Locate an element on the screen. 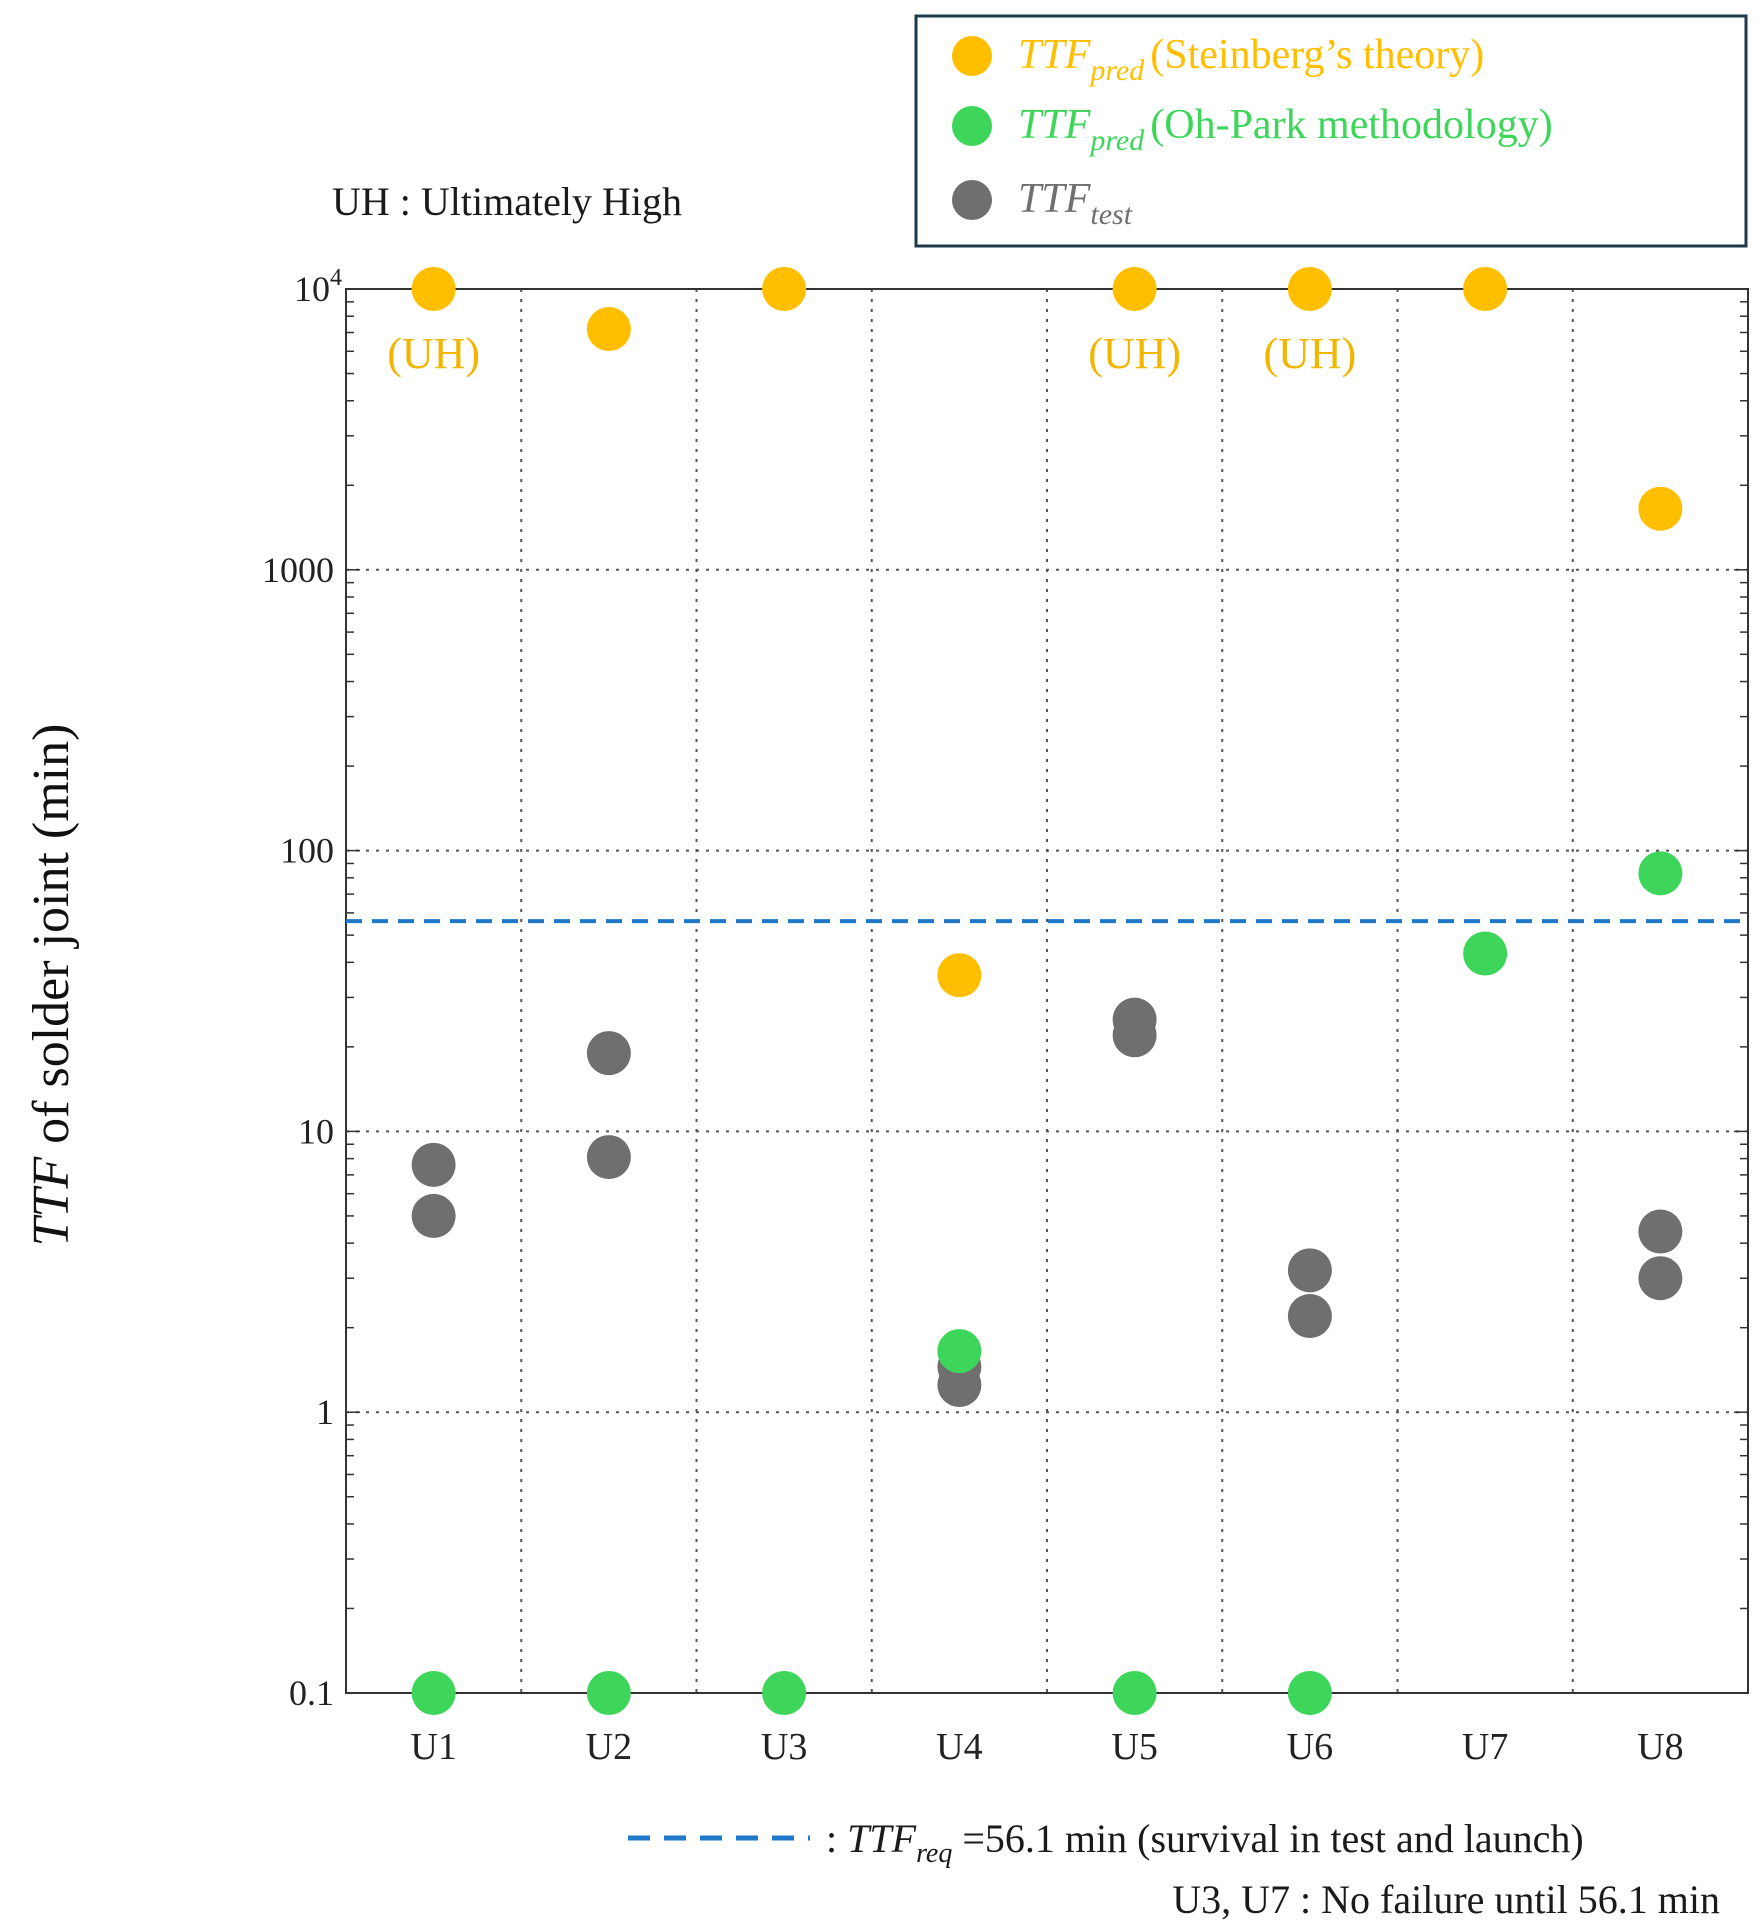 The image size is (1762, 1926). footnote-ttf: TTF is located at coordinates (881, 1838).